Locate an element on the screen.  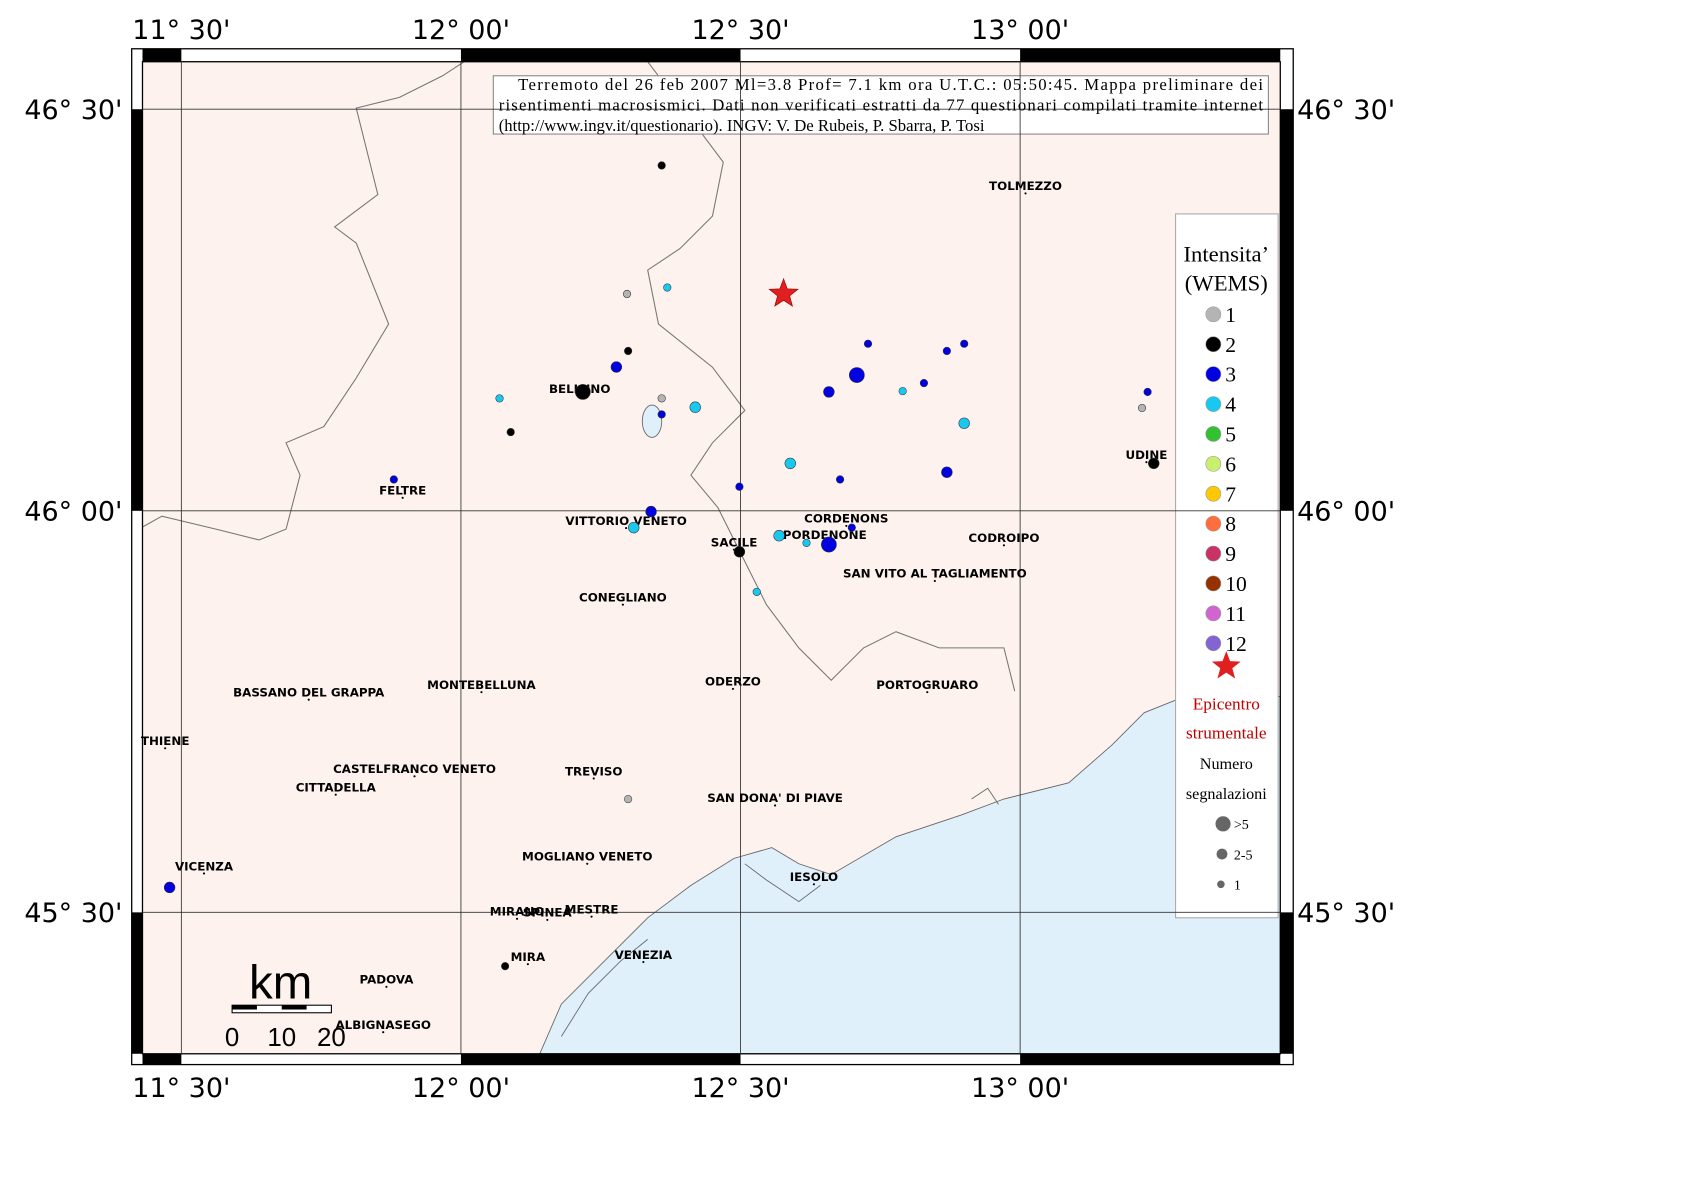
lake is located at coordinates (652, 421).